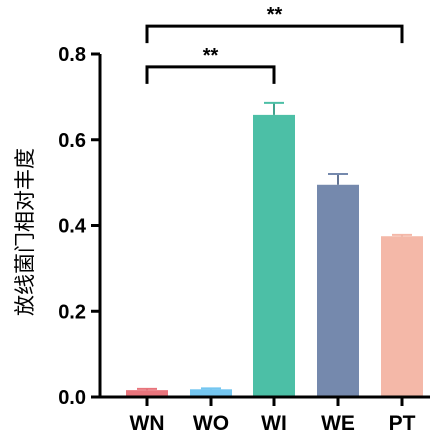  I want to click on significance-label-2: **, so click(275, 15).